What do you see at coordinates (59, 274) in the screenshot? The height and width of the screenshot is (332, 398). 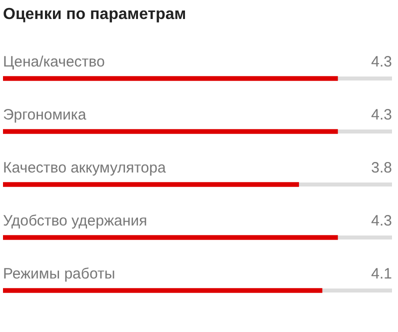 I see `y-tick-label: Режимы работы` at bounding box center [59, 274].